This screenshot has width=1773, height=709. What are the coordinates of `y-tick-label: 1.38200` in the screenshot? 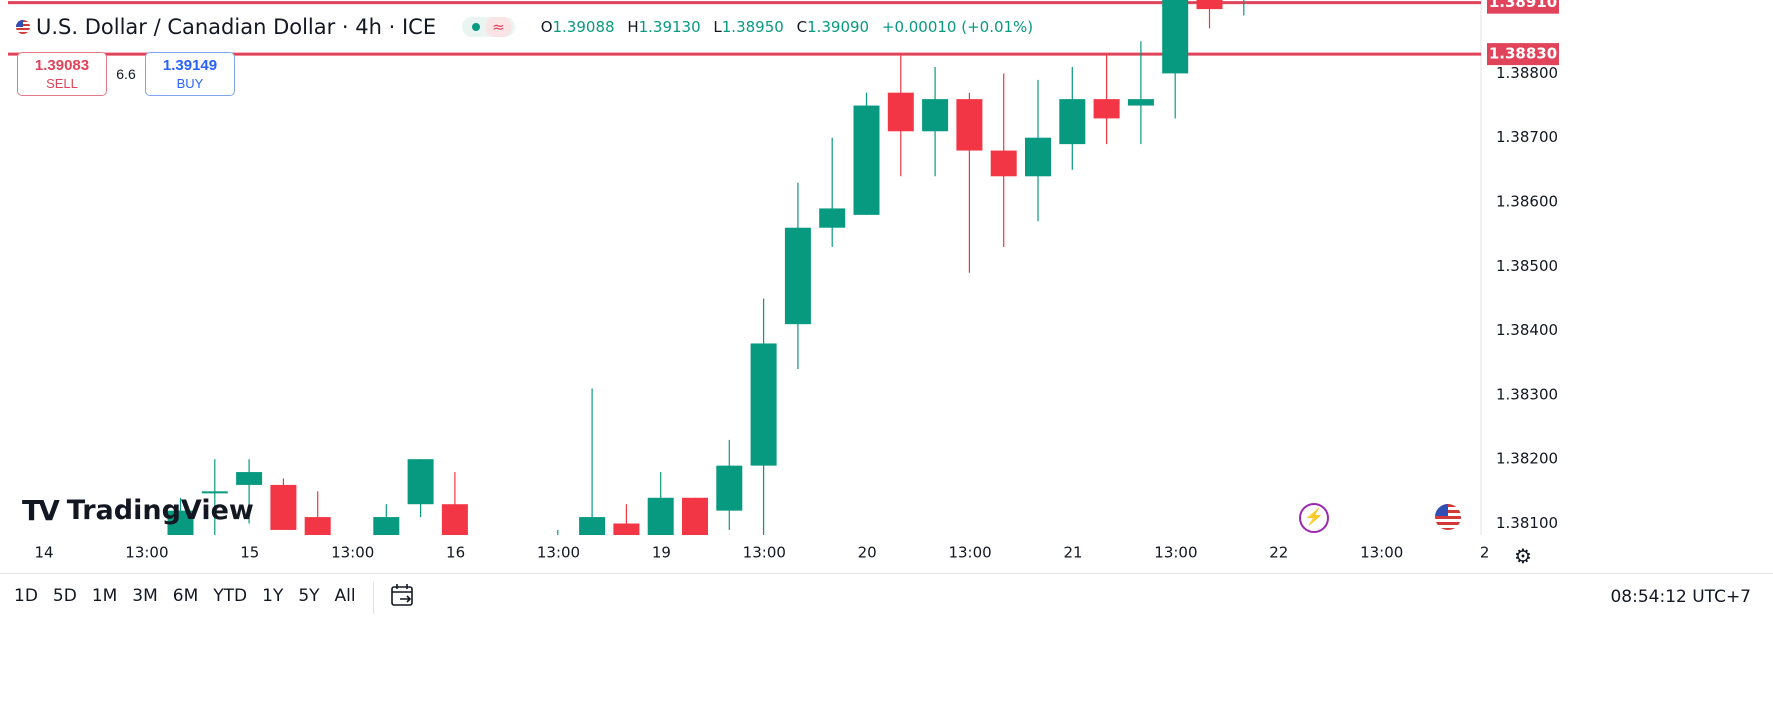 It's located at (1527, 459).